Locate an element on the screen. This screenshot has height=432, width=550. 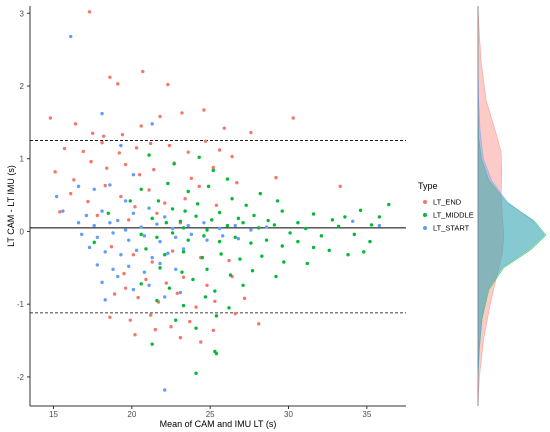
y-tick-label: 1 is located at coordinates (22, 159).